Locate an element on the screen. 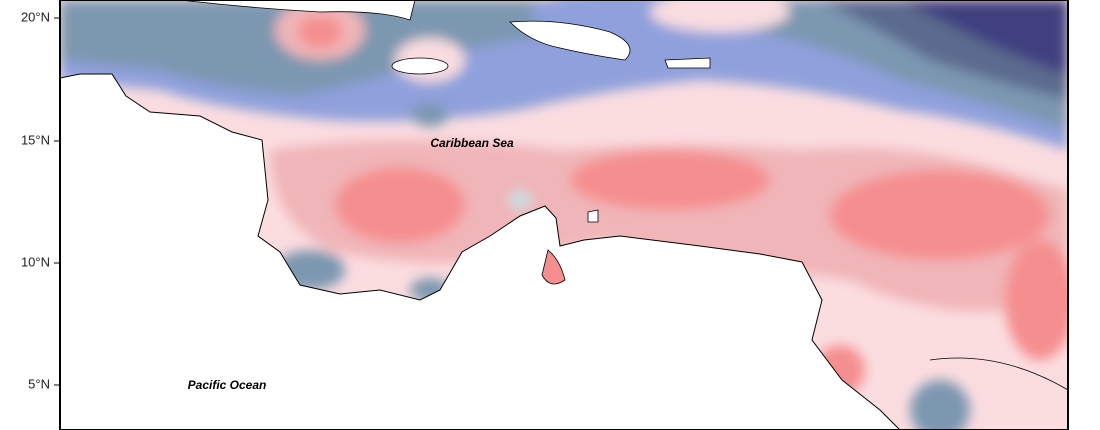 The height and width of the screenshot is (430, 1100). lat-label: 15°N is located at coordinates (35, 139).